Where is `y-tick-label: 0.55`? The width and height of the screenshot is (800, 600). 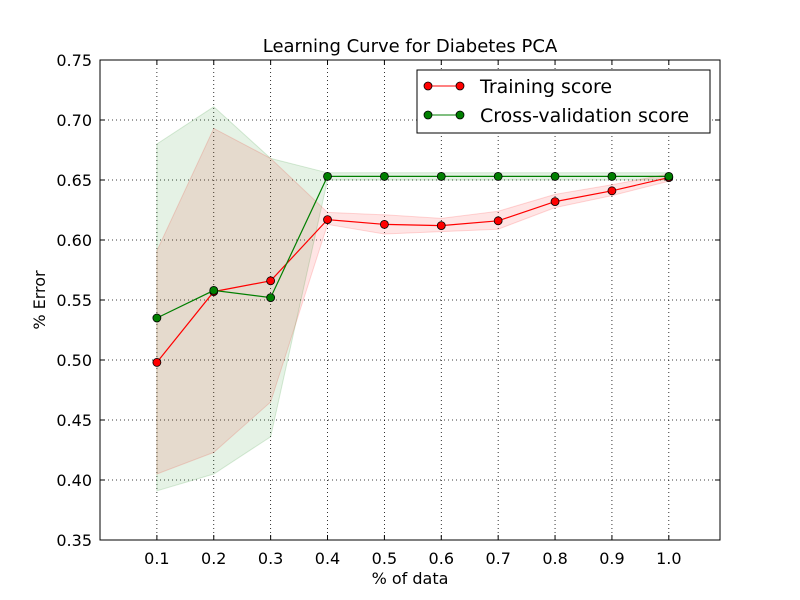
y-tick-label: 0.55 is located at coordinates (74, 300).